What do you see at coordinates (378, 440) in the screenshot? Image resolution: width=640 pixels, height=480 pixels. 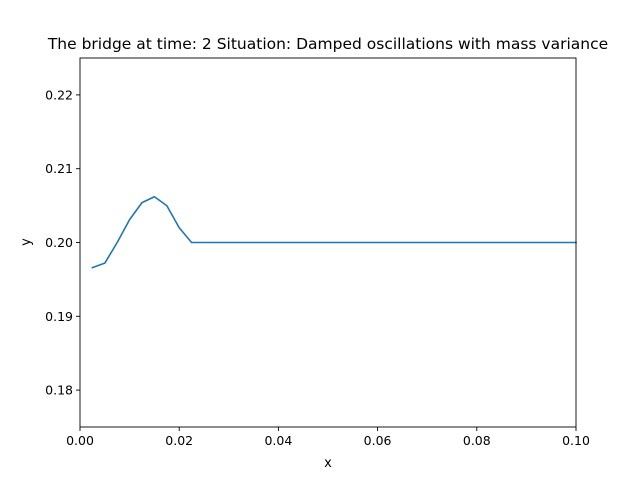 I see `x-tick-label: 0.06` at bounding box center [378, 440].